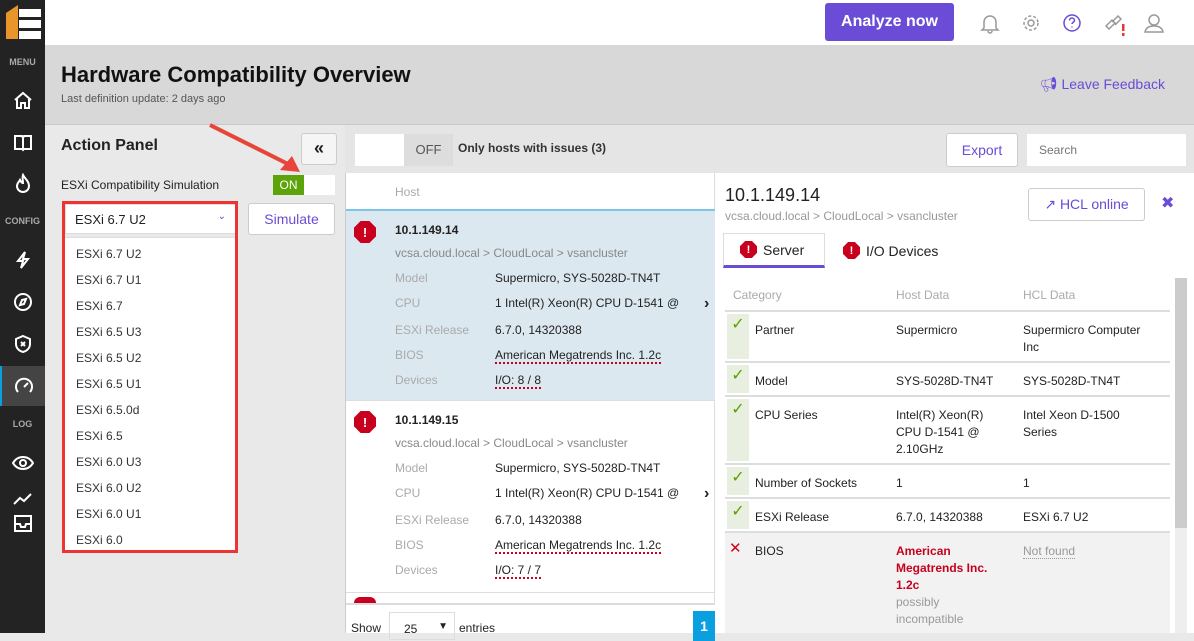  What do you see at coordinates (1086, 204) in the screenshot?
I see `hcl-online-button: ↗ HCL online` at bounding box center [1086, 204].